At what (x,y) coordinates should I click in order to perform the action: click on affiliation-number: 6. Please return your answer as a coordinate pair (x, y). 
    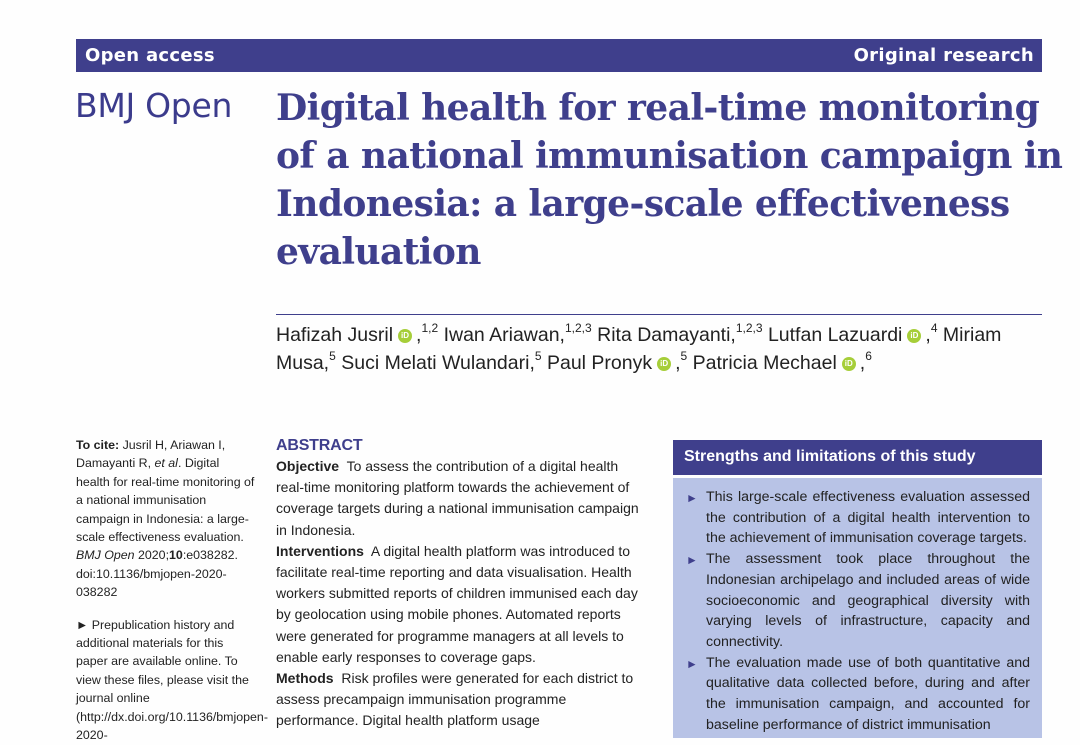
    Looking at the image, I should click on (868, 355).